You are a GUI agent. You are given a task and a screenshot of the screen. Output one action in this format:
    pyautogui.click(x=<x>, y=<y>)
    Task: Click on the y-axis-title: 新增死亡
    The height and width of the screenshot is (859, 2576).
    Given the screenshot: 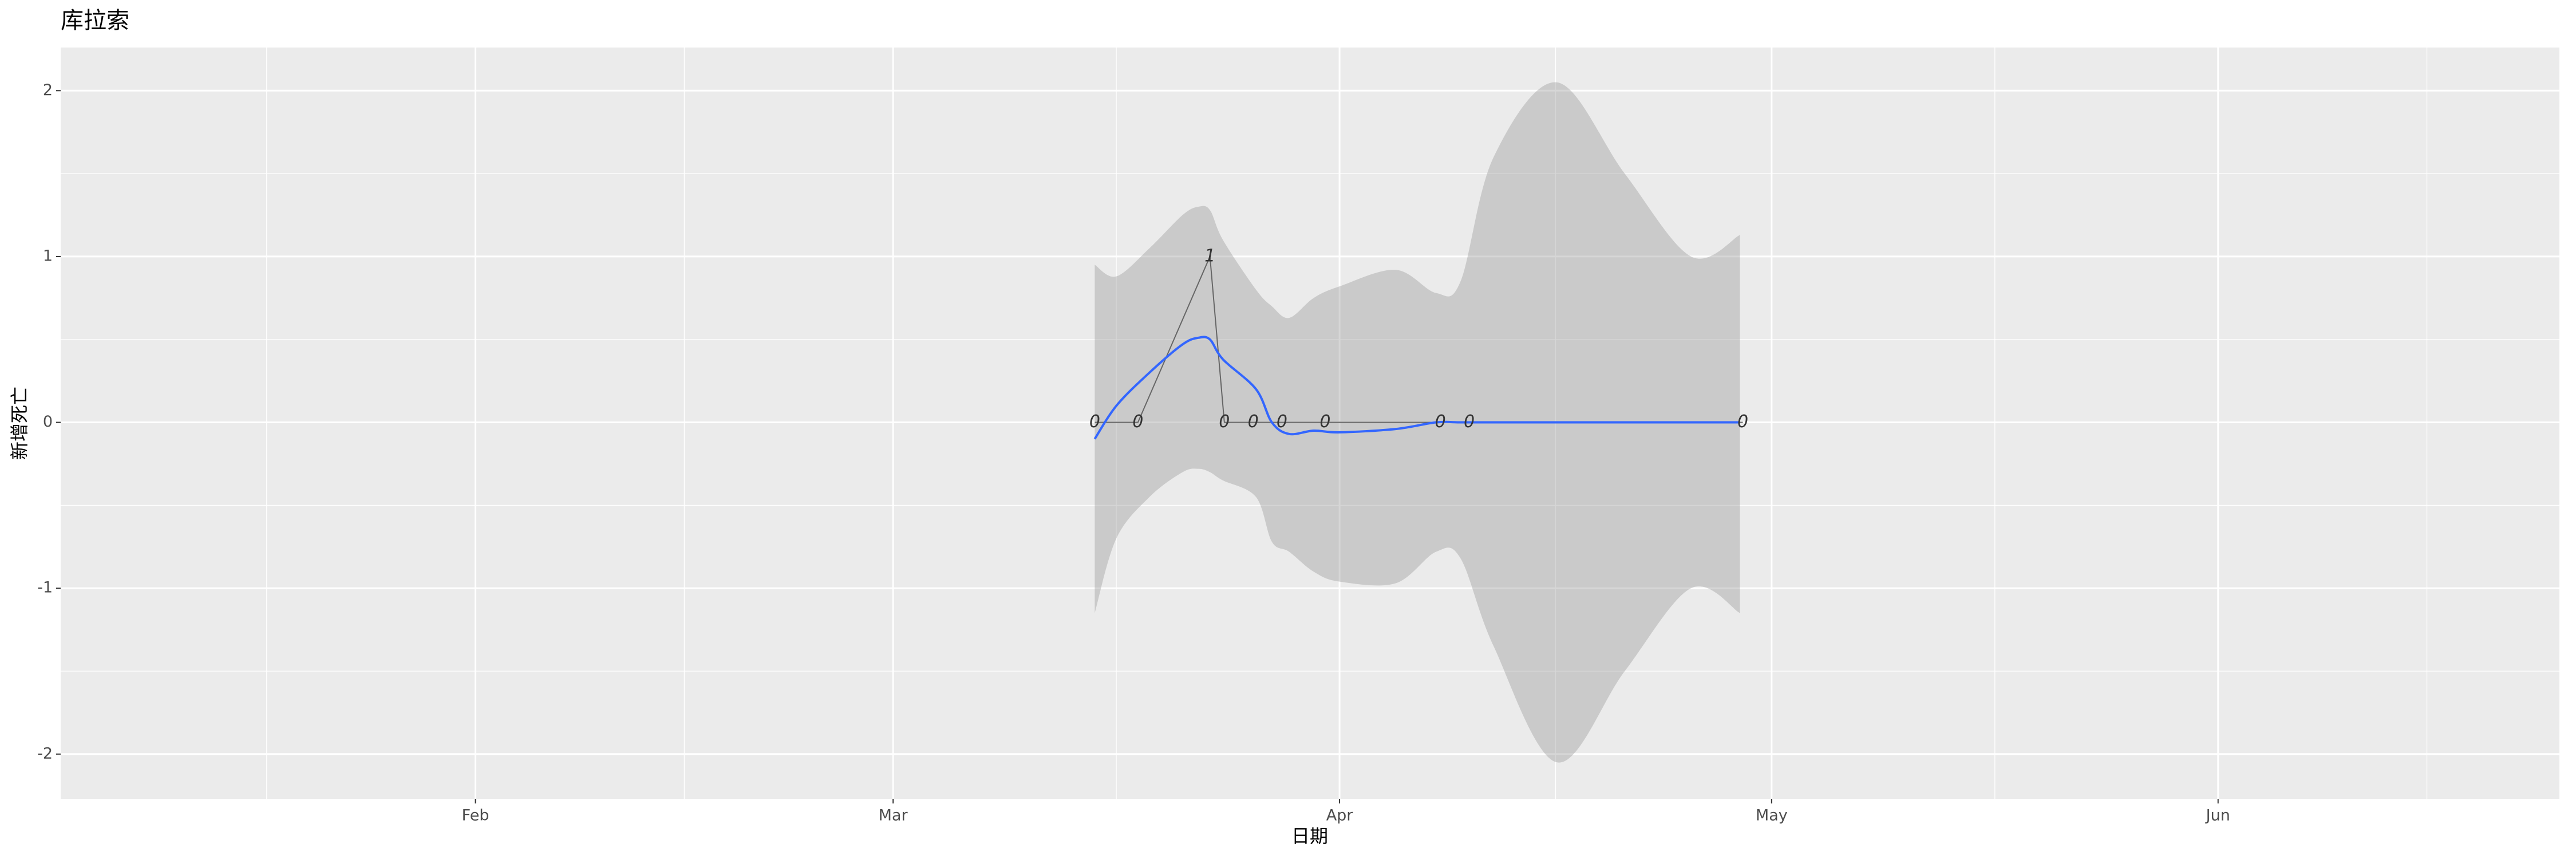 What is the action you would take?
    pyautogui.click(x=19, y=423)
    